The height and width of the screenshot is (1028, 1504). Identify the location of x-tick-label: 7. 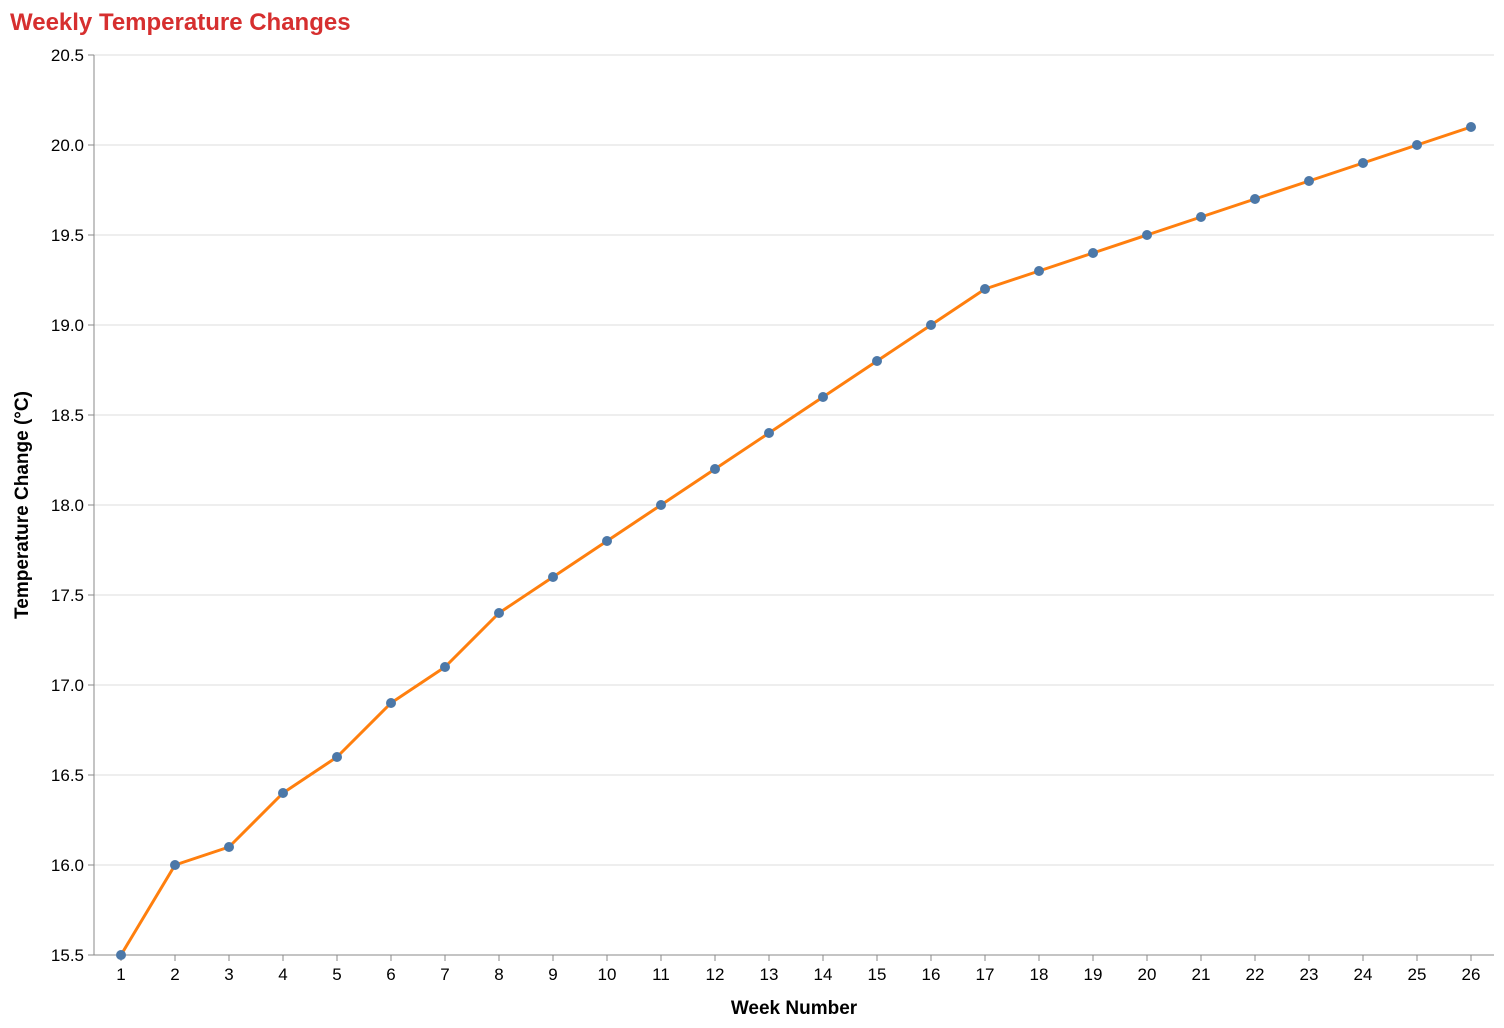
(444, 974).